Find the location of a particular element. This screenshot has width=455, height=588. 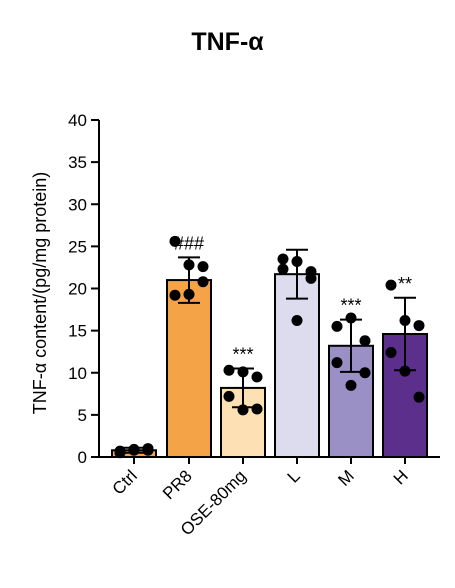

y-tick-label: 25 is located at coordinates (77, 246).